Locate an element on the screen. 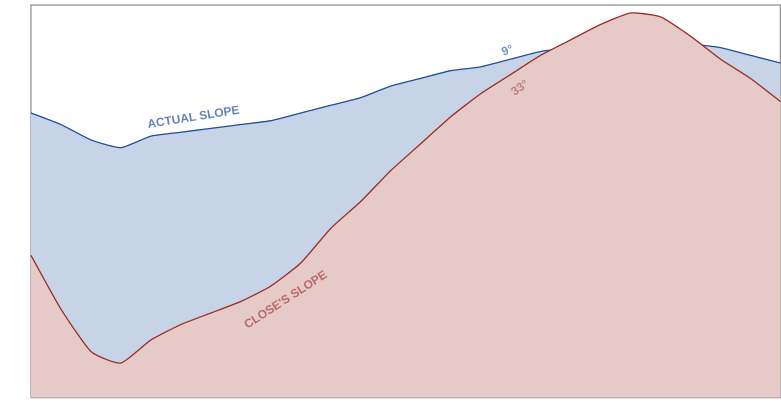 Image resolution: width=781 pixels, height=403 pixels. annotation: 33° is located at coordinates (518, 88).